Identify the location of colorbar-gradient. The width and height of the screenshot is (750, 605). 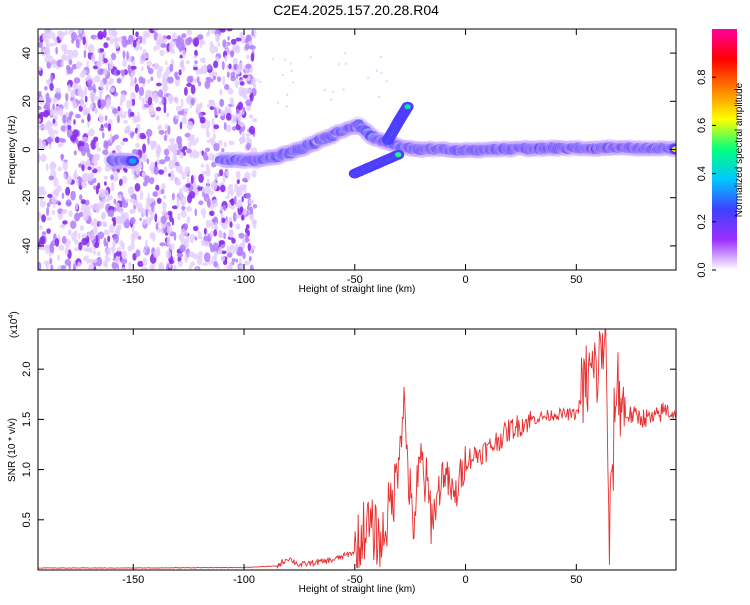
(724, 149).